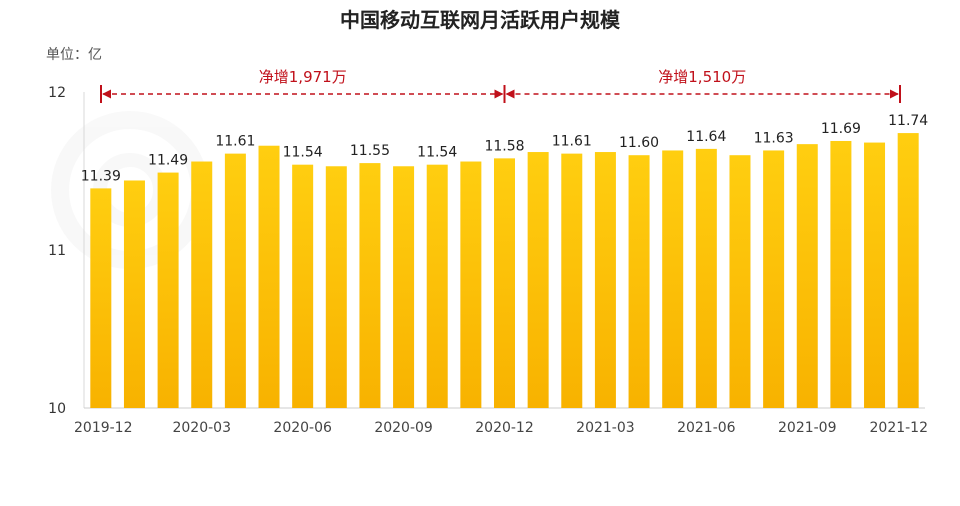 This screenshot has height=506, width=960. Describe the element at coordinates (403, 428) in the screenshot. I see `x-tick-label: 2020-09` at that location.